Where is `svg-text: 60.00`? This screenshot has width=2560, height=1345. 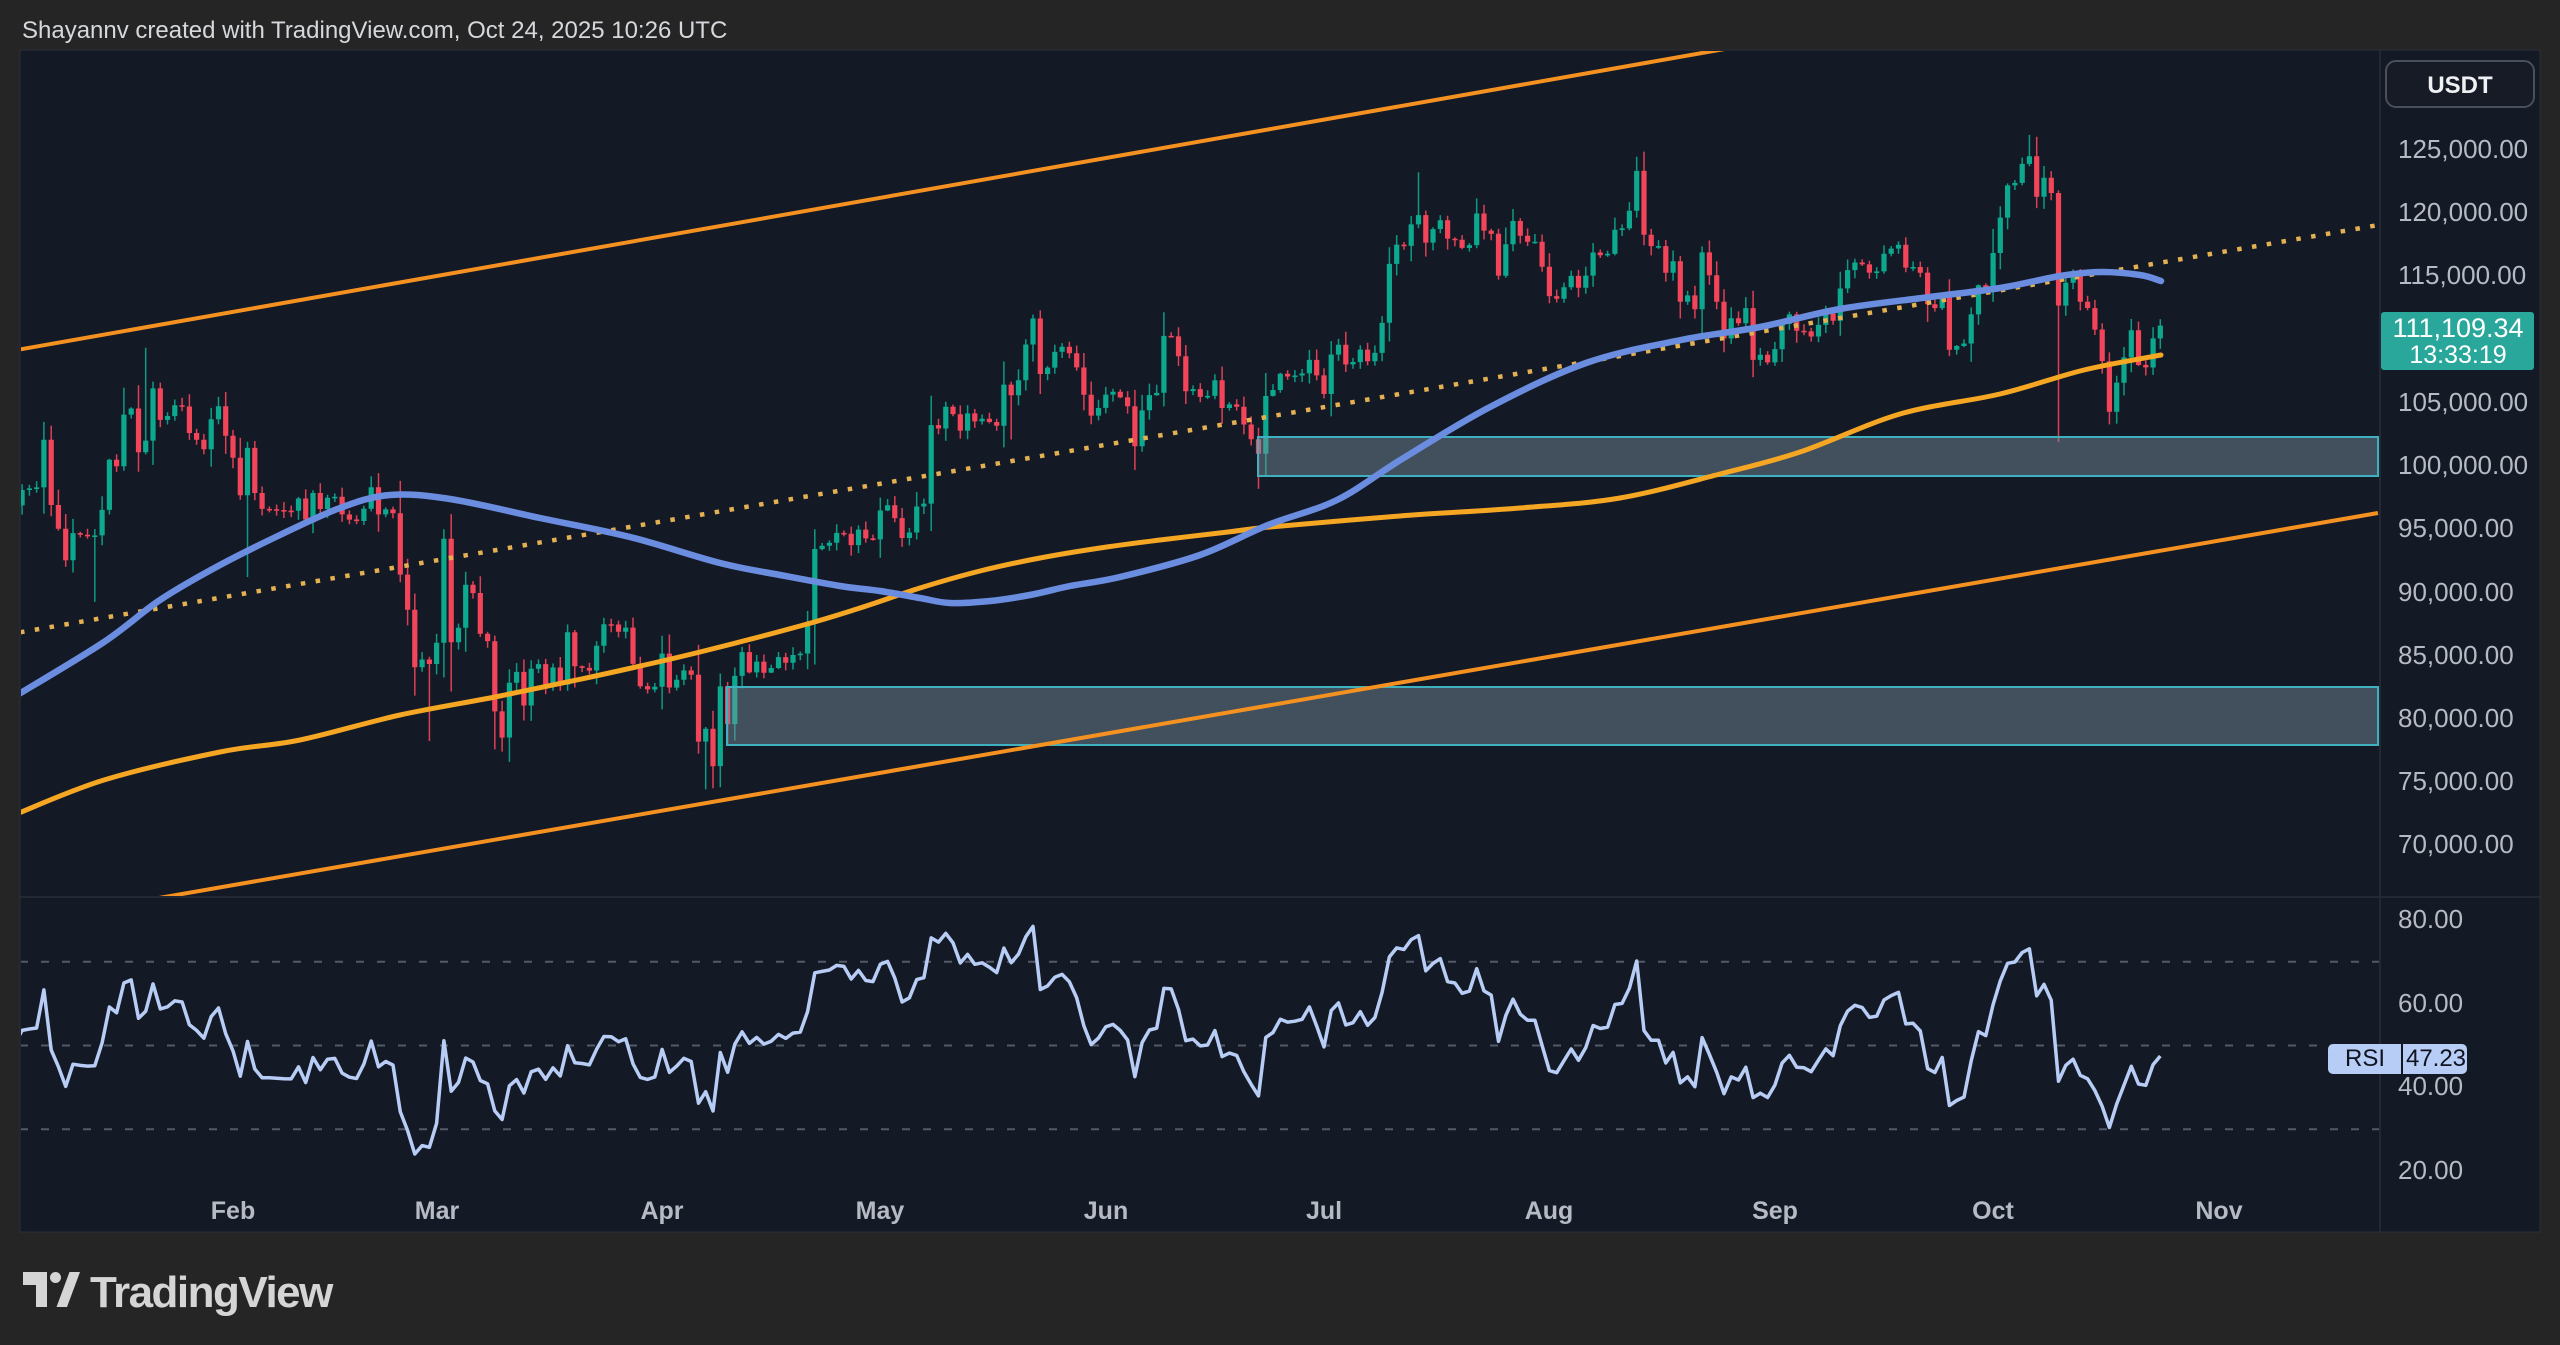
svg-text: 60.00 is located at coordinates (2430, 1003).